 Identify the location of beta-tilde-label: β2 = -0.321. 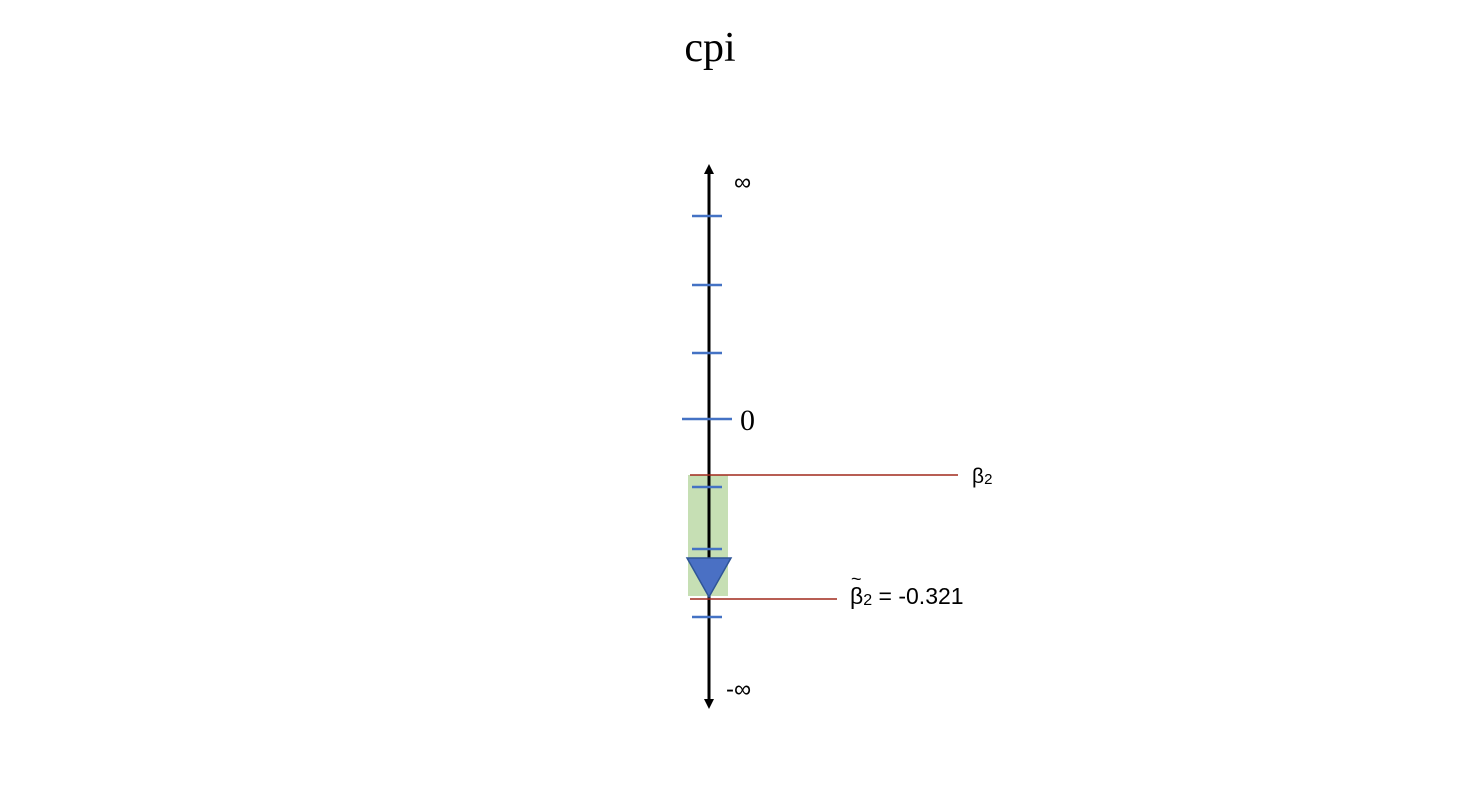
(907, 596).